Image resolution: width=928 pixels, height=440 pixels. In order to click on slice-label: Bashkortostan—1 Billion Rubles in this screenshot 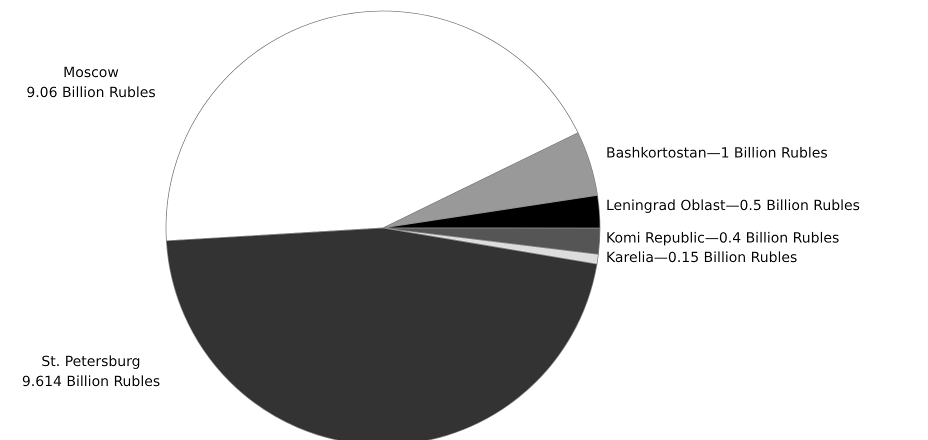, I will do `click(717, 153)`.